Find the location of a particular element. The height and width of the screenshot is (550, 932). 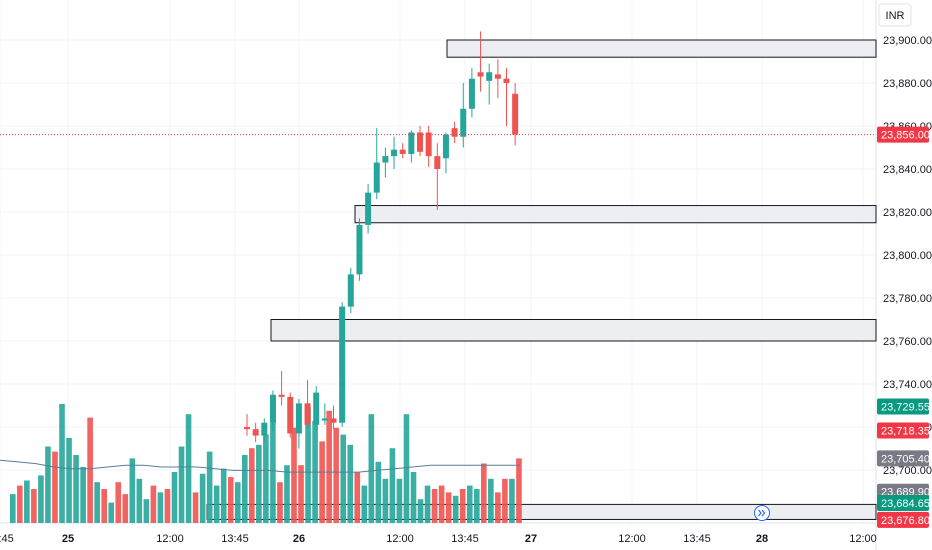

currency-button: INR is located at coordinates (895, 15).